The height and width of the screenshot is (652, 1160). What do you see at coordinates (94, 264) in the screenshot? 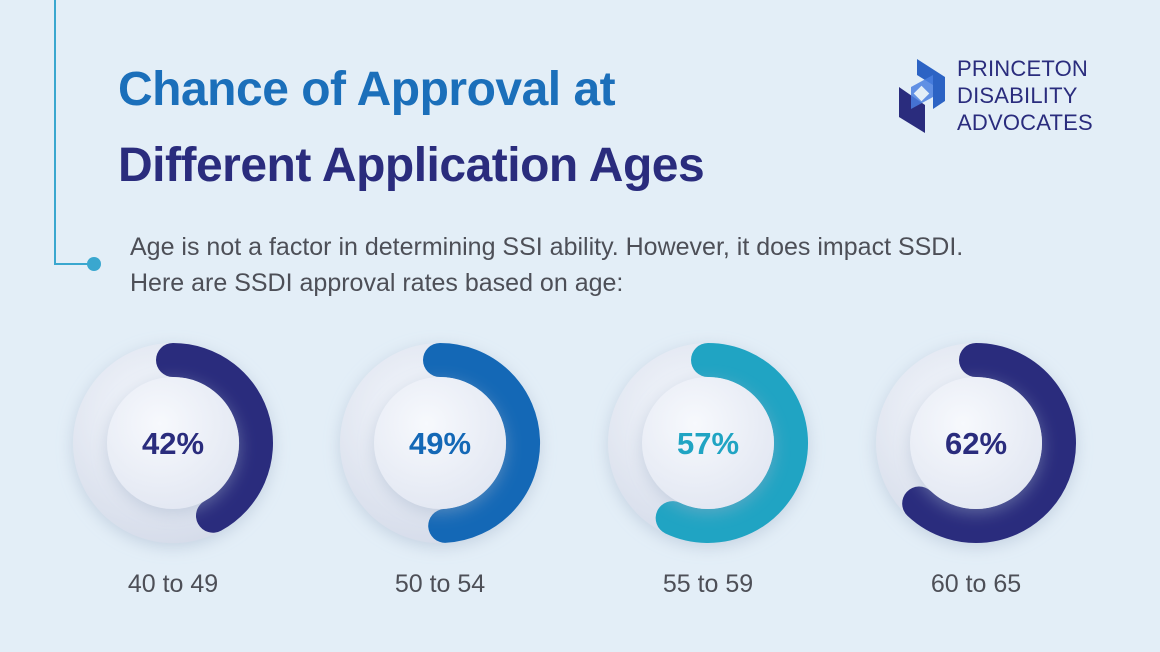
I see `decorative-dot` at bounding box center [94, 264].